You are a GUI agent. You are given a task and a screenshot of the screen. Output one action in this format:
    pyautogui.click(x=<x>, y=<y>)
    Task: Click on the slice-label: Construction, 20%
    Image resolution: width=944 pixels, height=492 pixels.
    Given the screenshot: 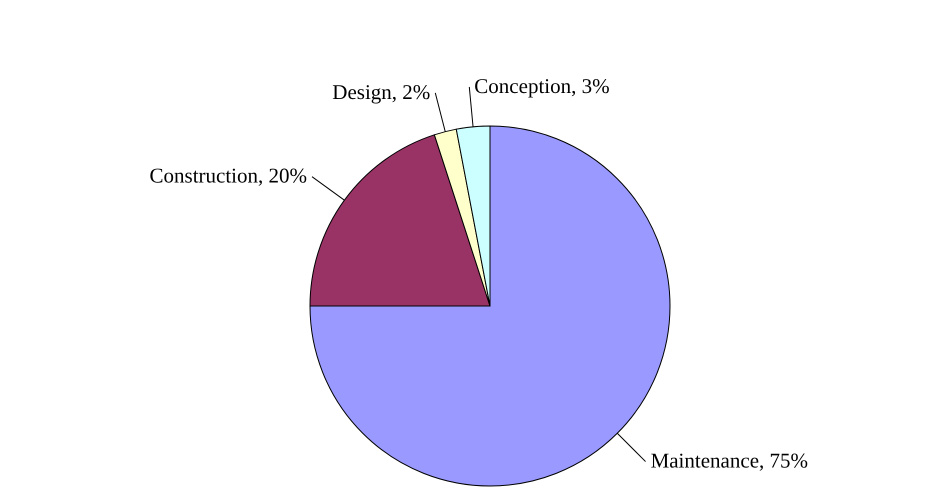 What is the action you would take?
    pyautogui.click(x=229, y=176)
    